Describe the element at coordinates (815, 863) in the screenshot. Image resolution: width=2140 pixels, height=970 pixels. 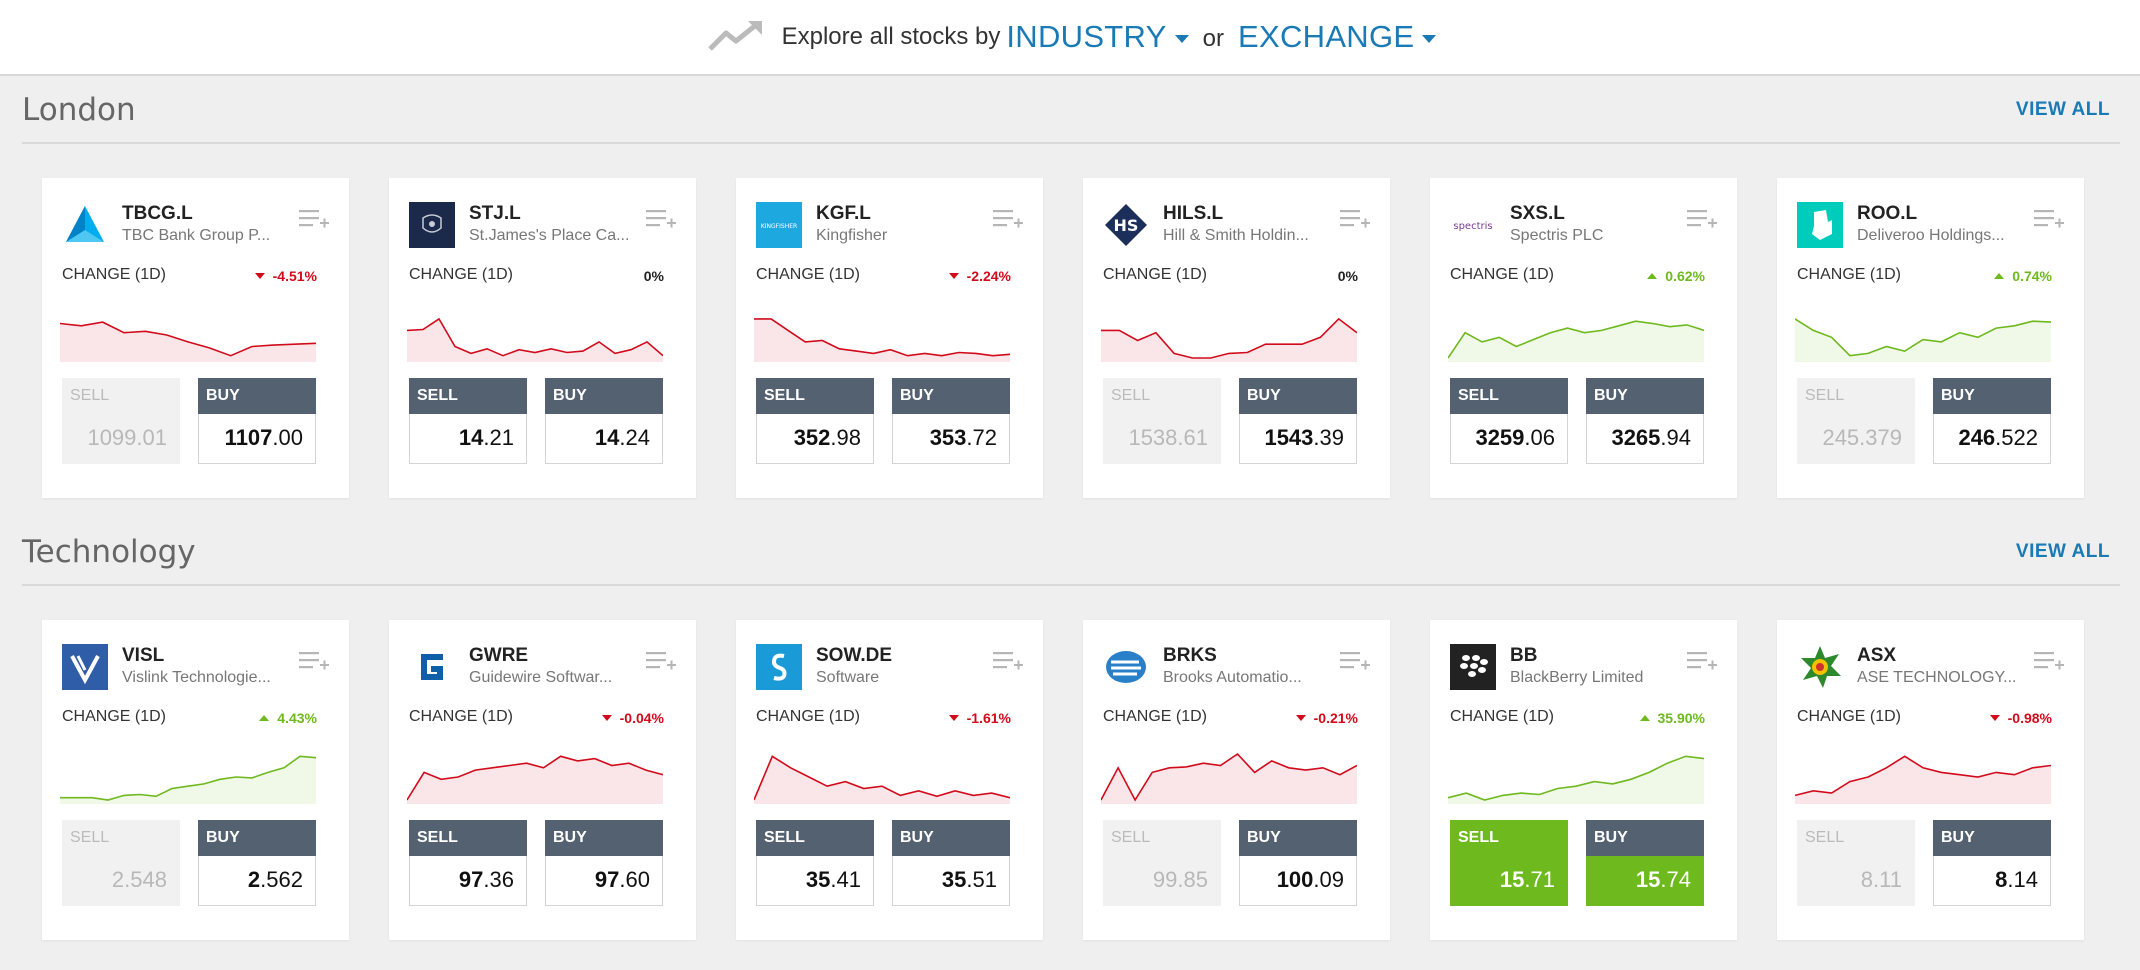
I see `sell-button: SELL 35.41` at that location.